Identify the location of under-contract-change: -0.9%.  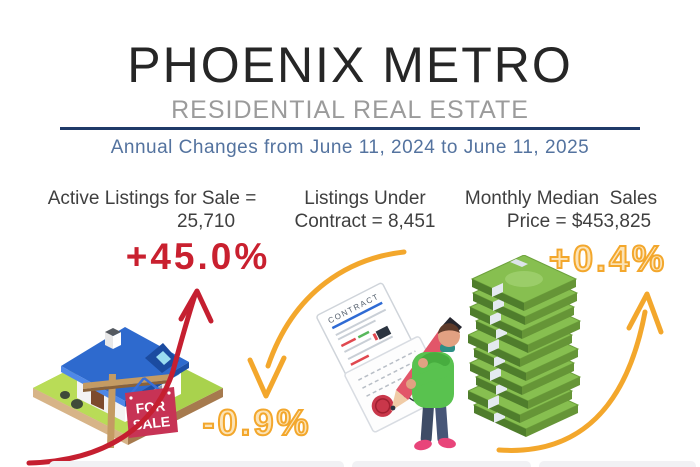
(256, 422).